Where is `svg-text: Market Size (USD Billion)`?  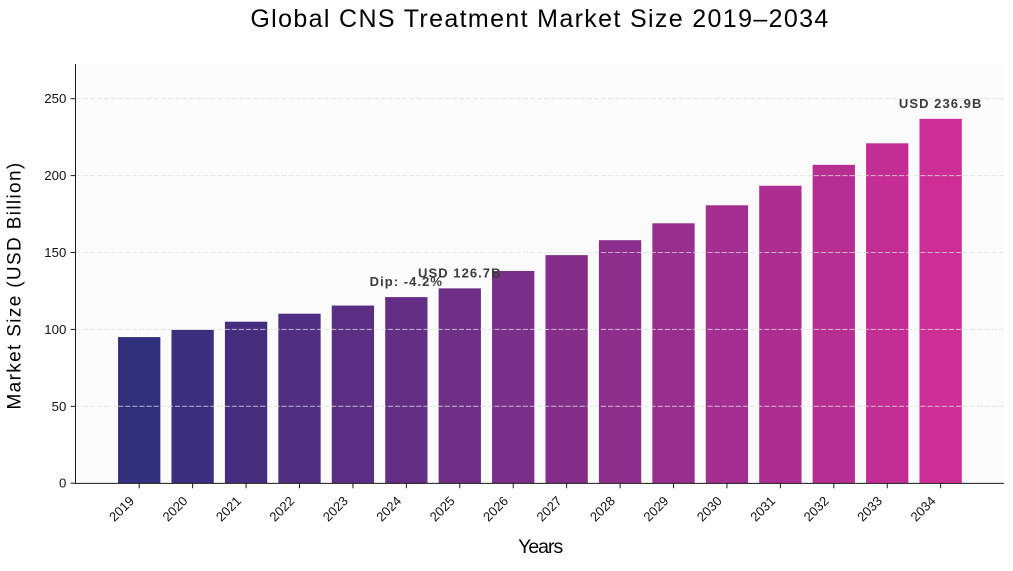
svg-text: Market Size (USD Billion) is located at coordinates (15, 285).